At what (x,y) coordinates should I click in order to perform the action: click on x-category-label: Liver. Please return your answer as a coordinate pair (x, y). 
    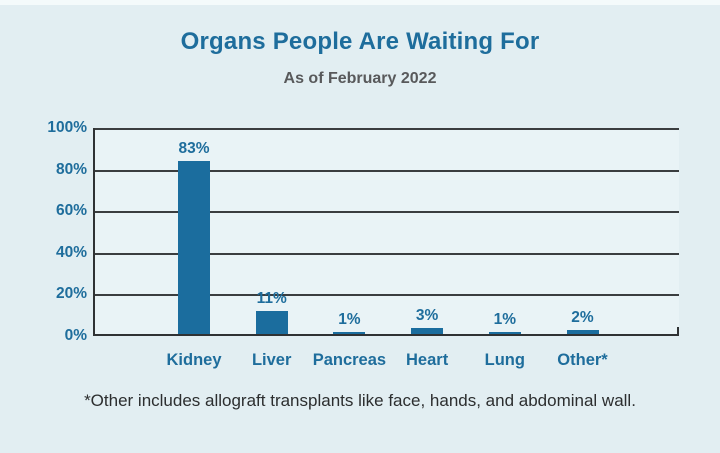
    Looking at the image, I should click on (271, 360).